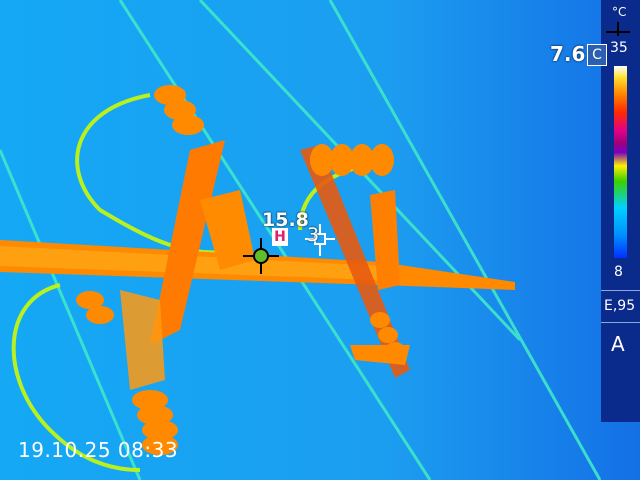 This screenshot has height=480, width=640. I want to click on cursor-temperature: 3, so click(313, 235).